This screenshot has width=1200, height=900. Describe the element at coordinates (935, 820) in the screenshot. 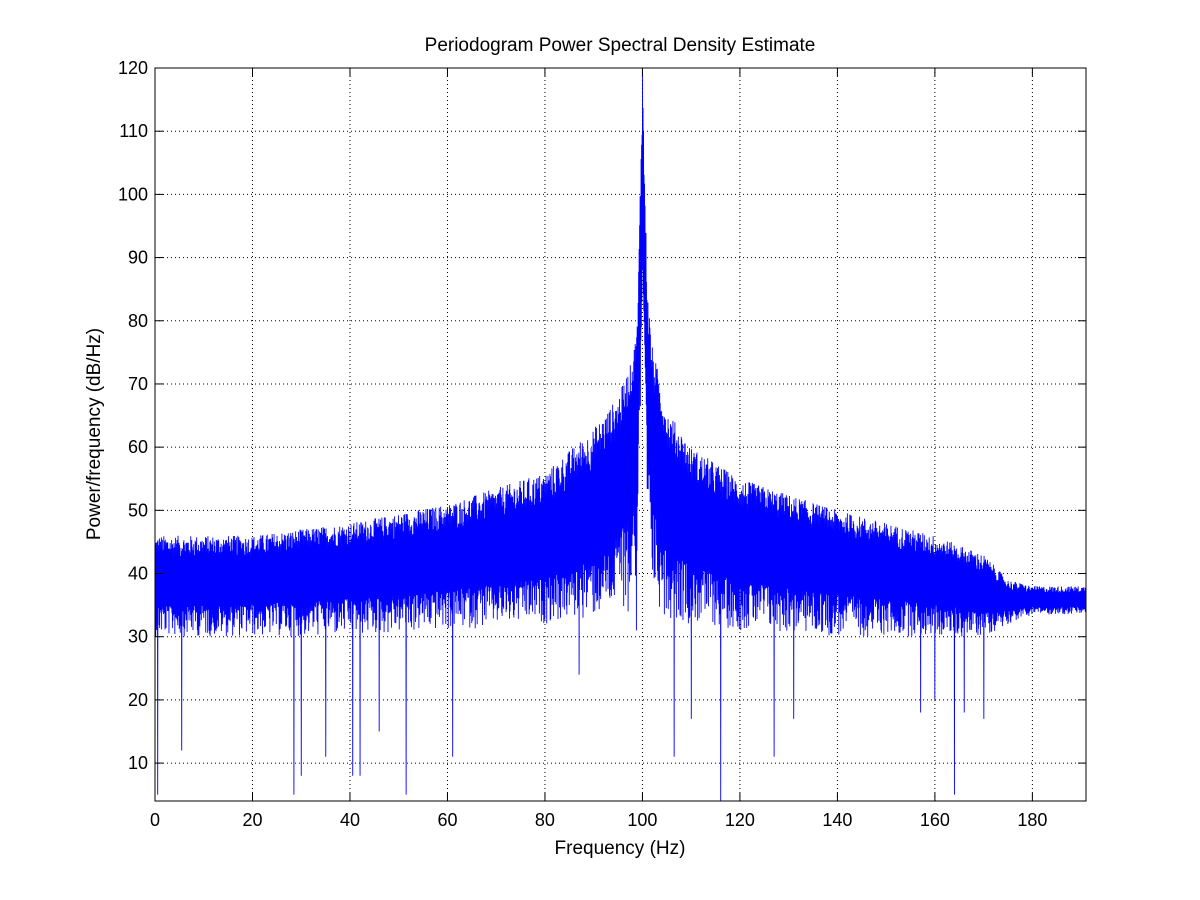

I see `x-tick-label: 160` at that location.